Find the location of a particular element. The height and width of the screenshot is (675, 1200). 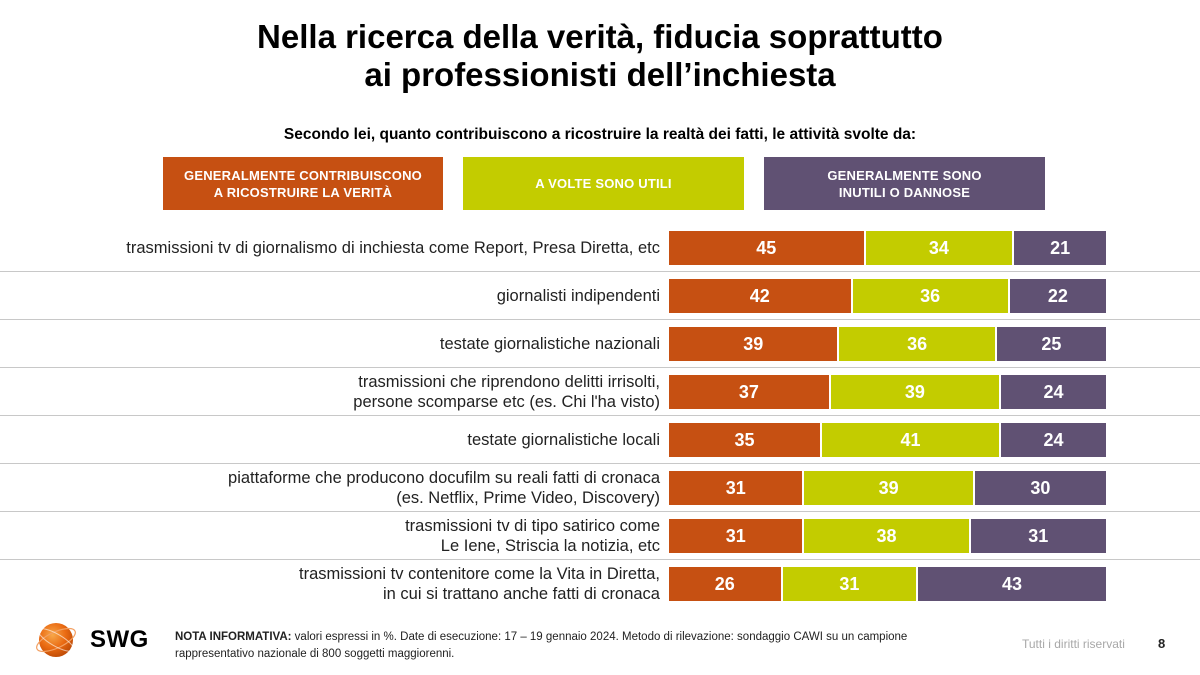

bar-segment-inutili-dannose: 43 is located at coordinates (1012, 584).